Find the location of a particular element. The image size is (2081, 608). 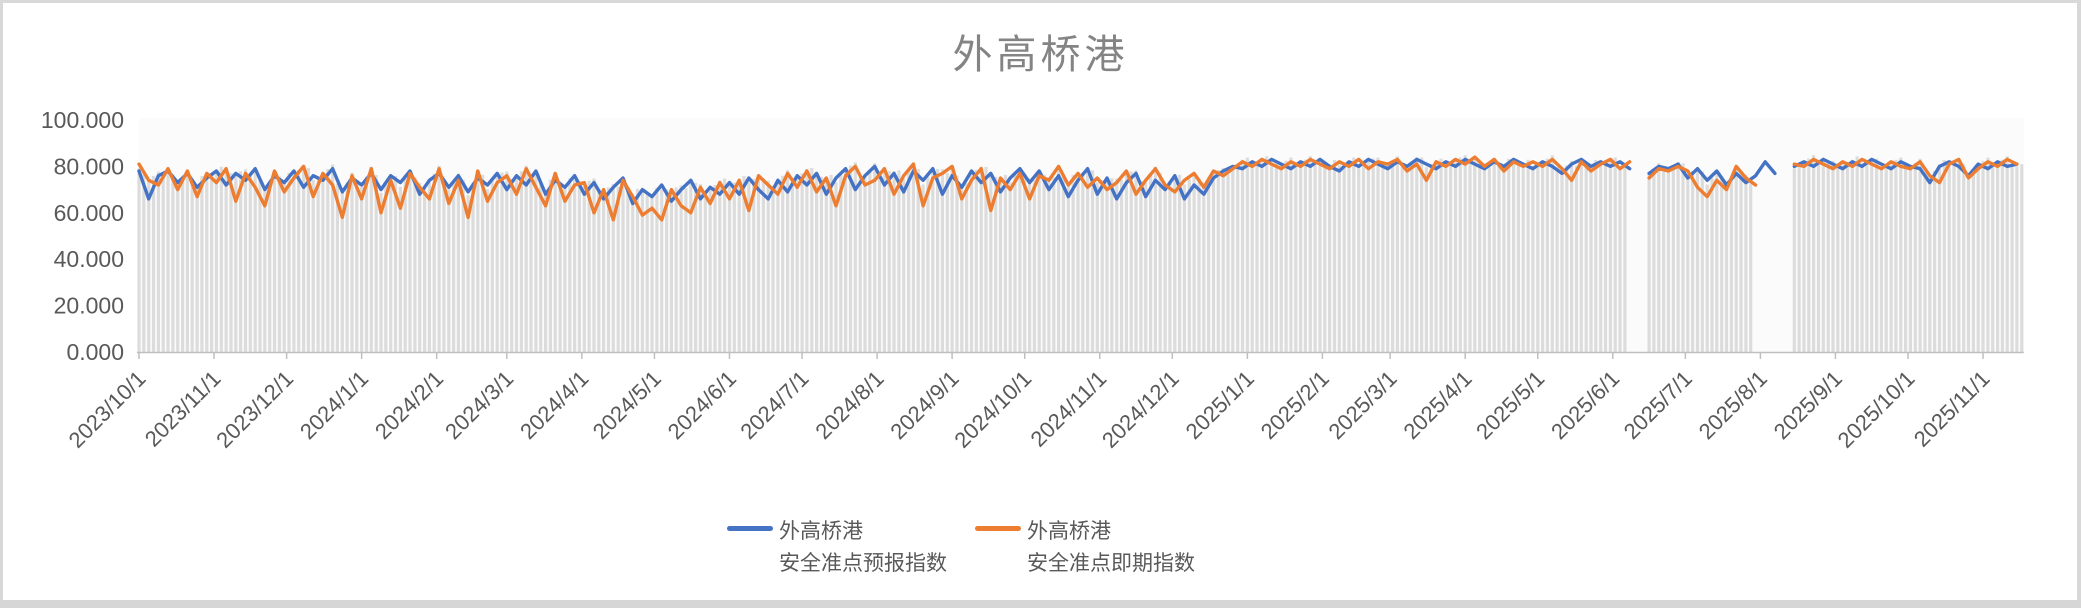

legend-forecast-line2: 安全准点预报指数 is located at coordinates (863, 563).